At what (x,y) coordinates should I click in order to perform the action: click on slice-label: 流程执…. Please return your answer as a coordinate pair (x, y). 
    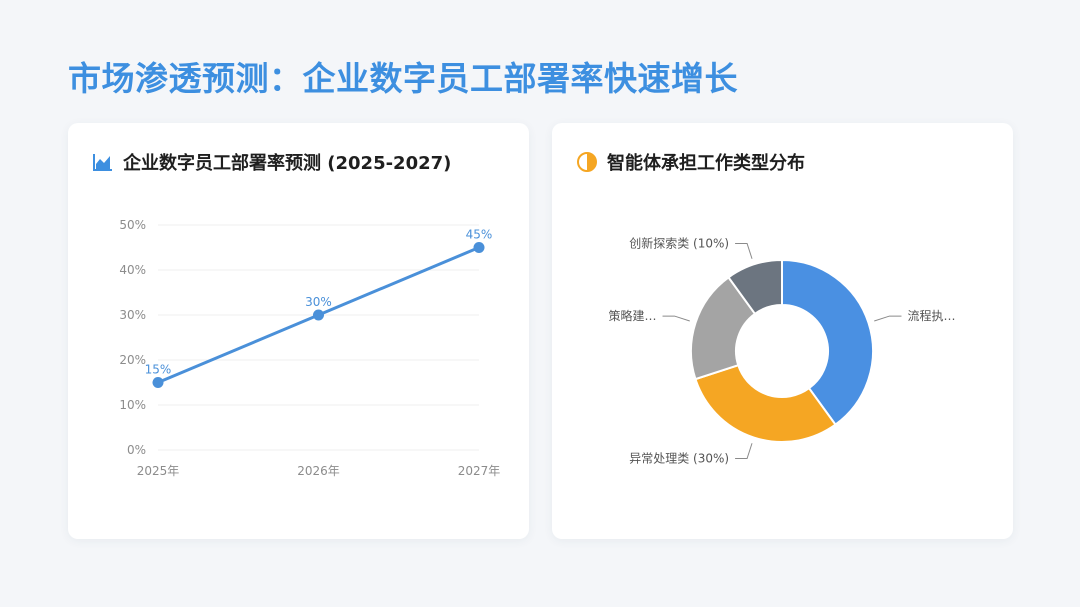
    Looking at the image, I should click on (931, 315).